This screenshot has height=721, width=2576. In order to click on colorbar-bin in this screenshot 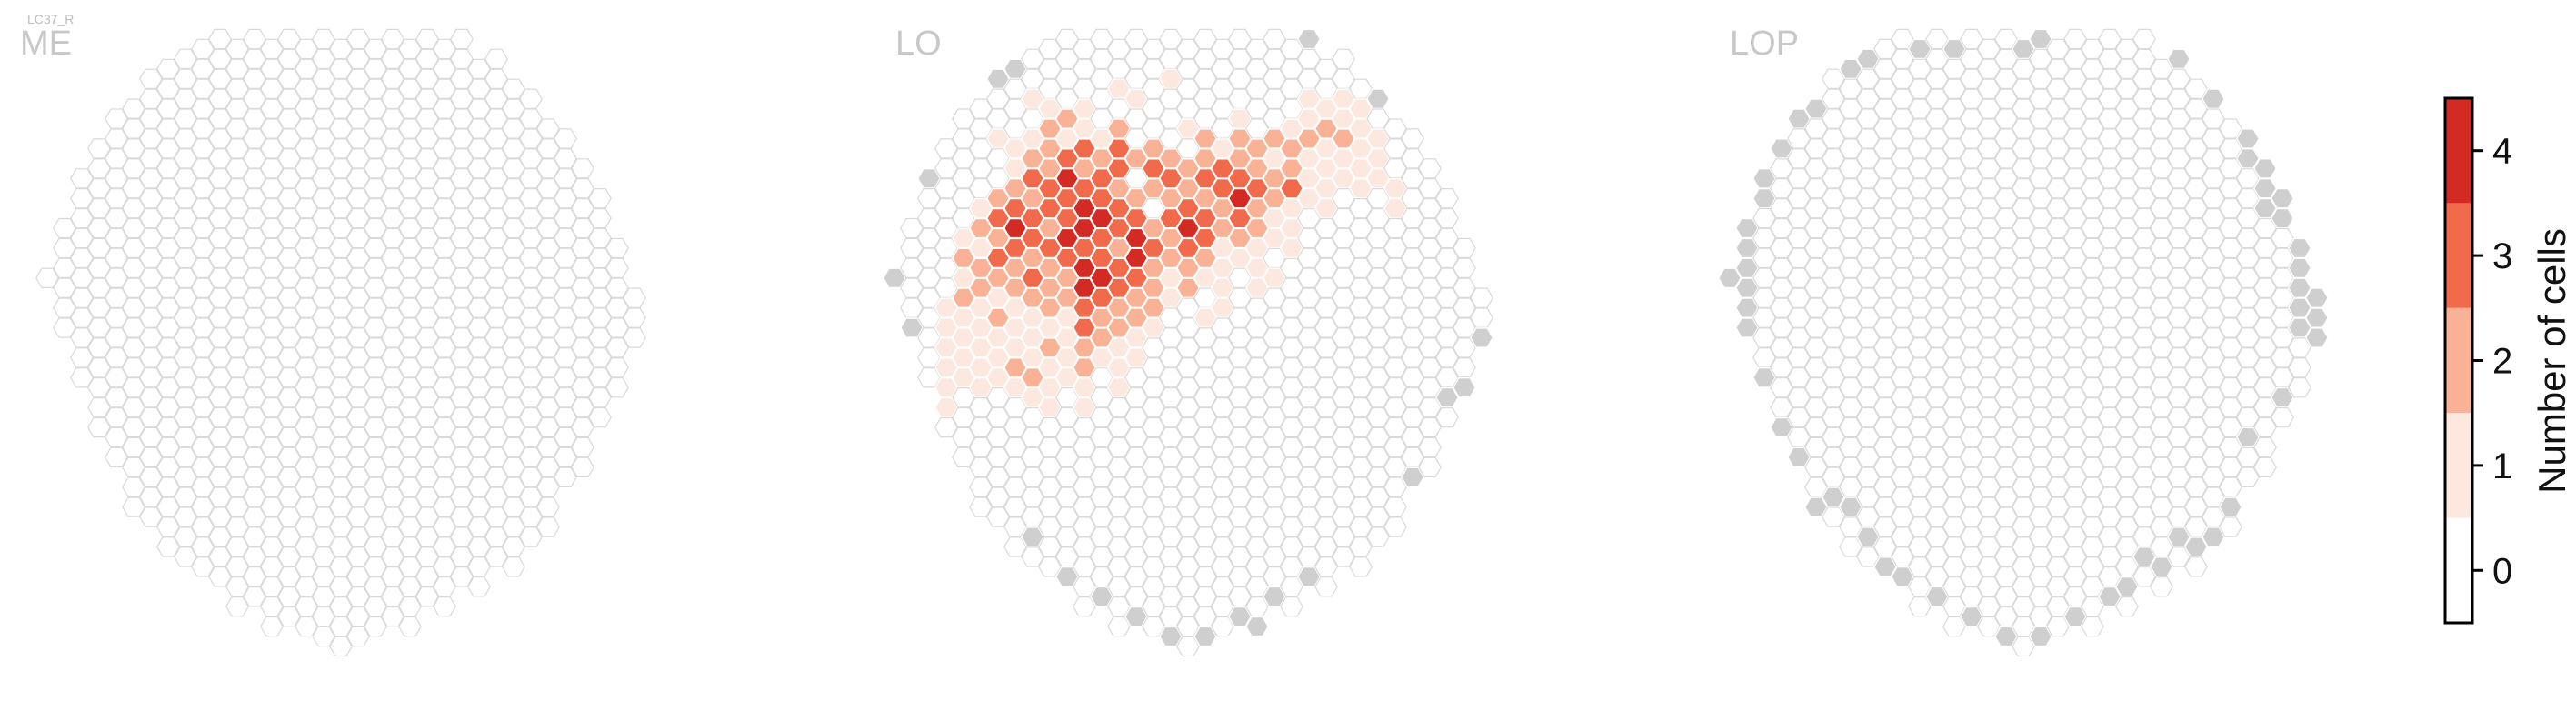, I will do `click(2458, 570)`.